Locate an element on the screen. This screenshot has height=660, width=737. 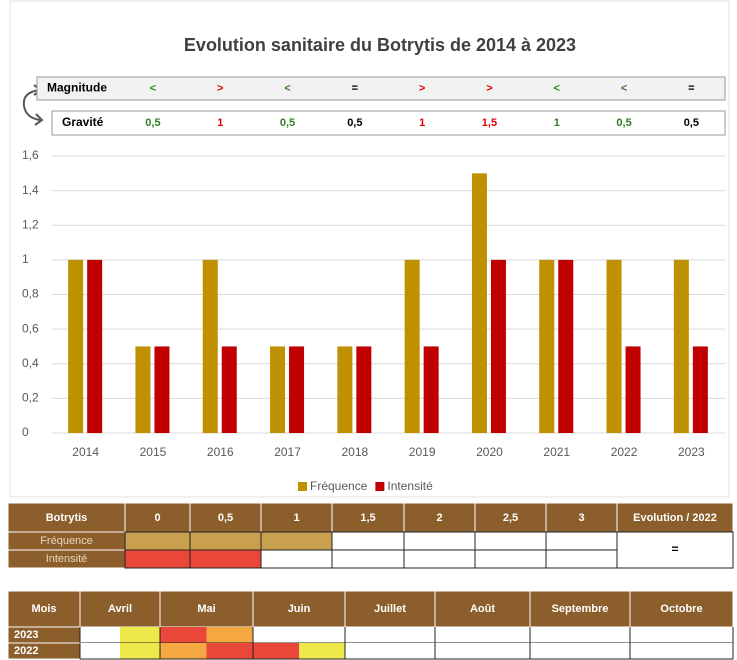
magnitude-row is located at coordinates (381, 88).